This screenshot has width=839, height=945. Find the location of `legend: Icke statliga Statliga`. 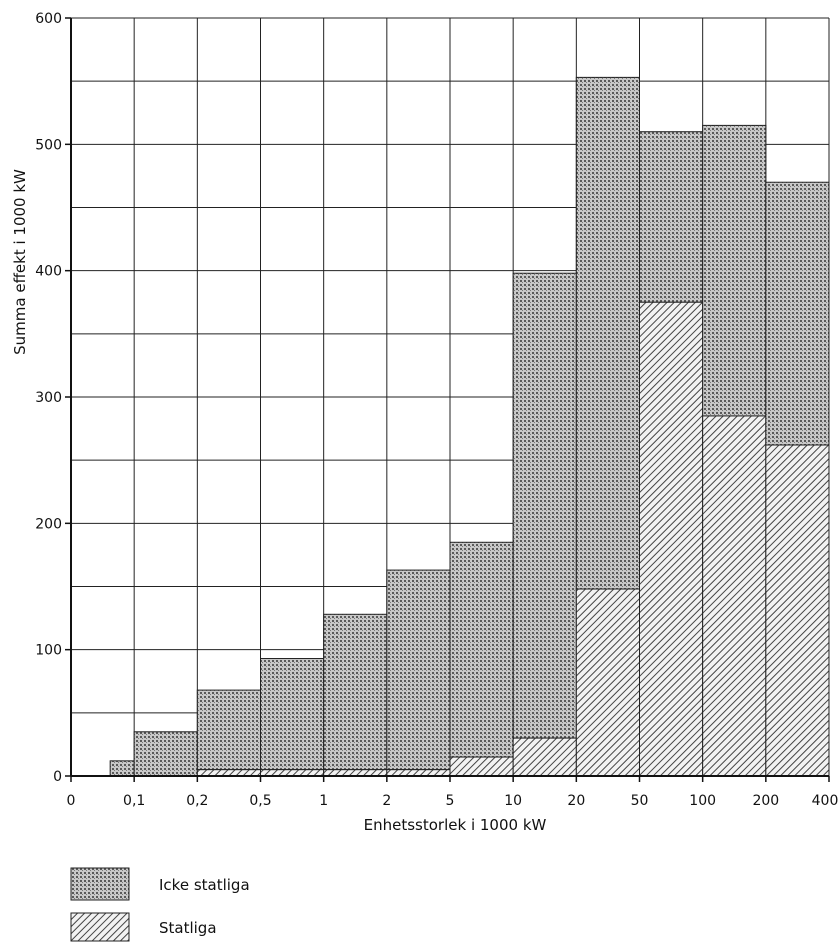

legend: Icke statliga Statliga is located at coordinates (160, 904).